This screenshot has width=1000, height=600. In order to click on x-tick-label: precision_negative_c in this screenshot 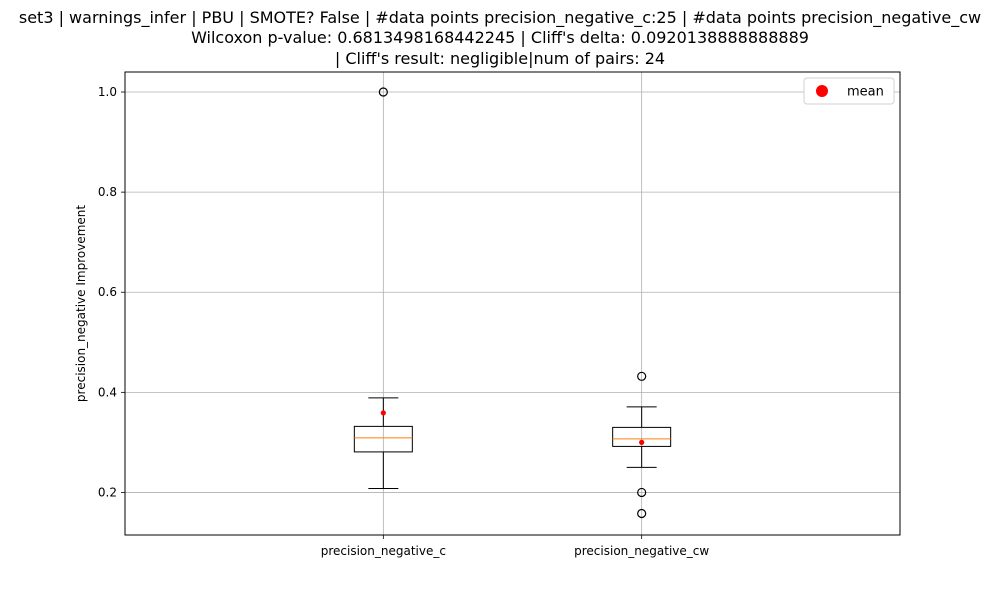, I will do `click(383, 551)`.